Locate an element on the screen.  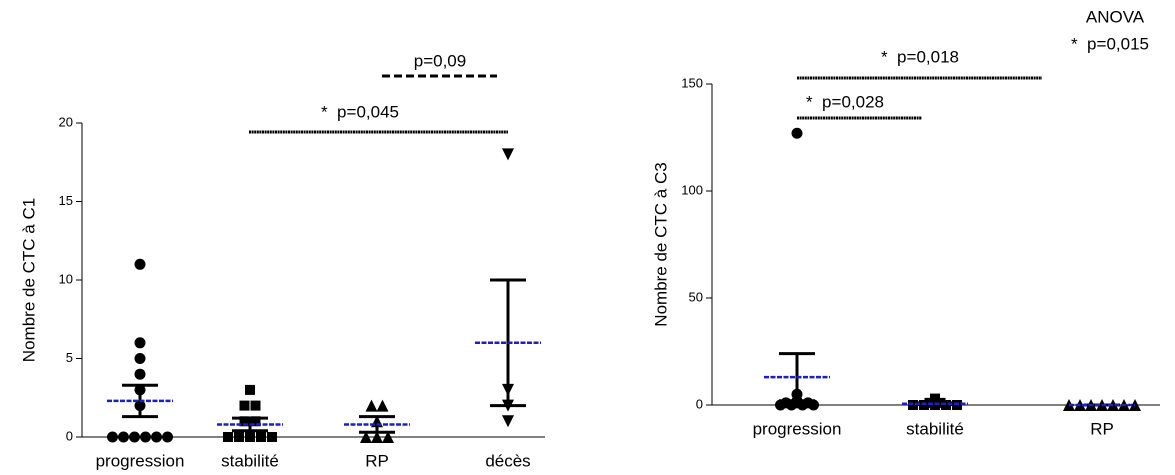
annotation: * p=0,045 is located at coordinates (360, 111).